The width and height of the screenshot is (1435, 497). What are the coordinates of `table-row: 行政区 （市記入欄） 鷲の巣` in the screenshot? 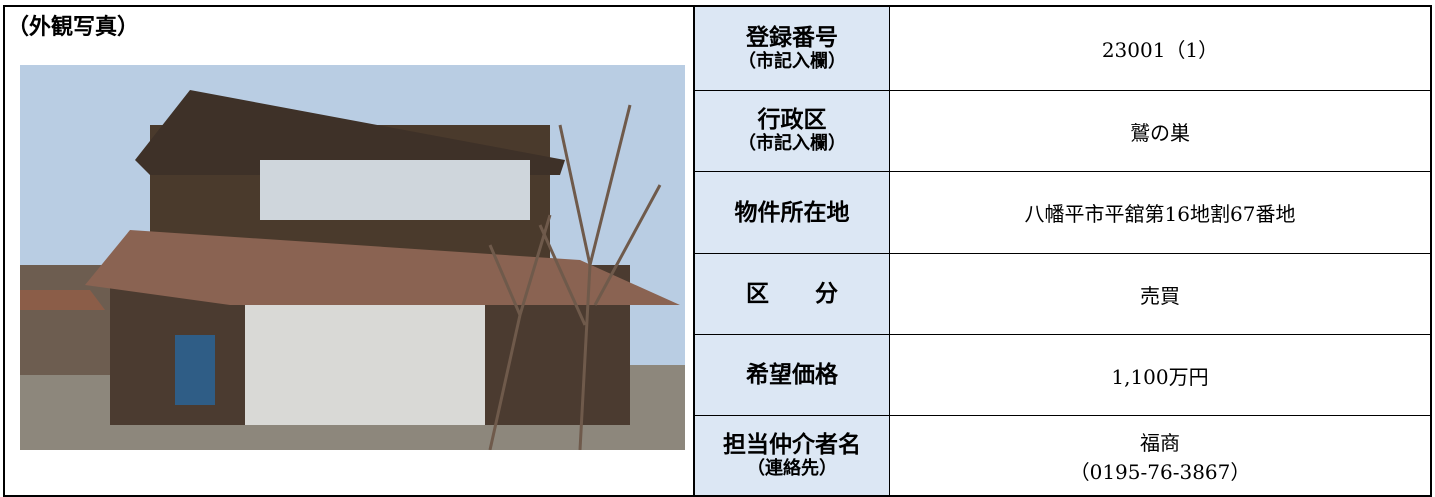 It's located at (1062, 131).